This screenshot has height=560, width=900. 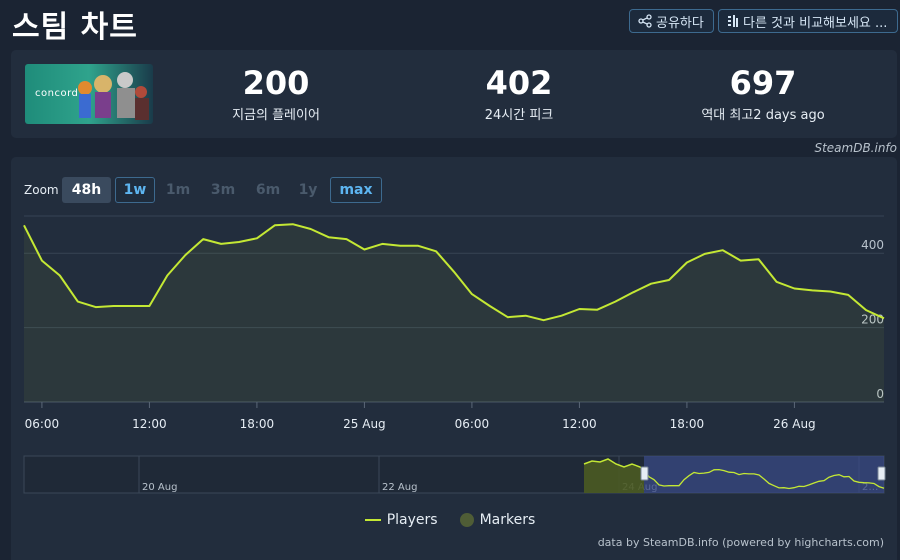 I want to click on page-title: 스팀 차트, so click(x=75, y=27).